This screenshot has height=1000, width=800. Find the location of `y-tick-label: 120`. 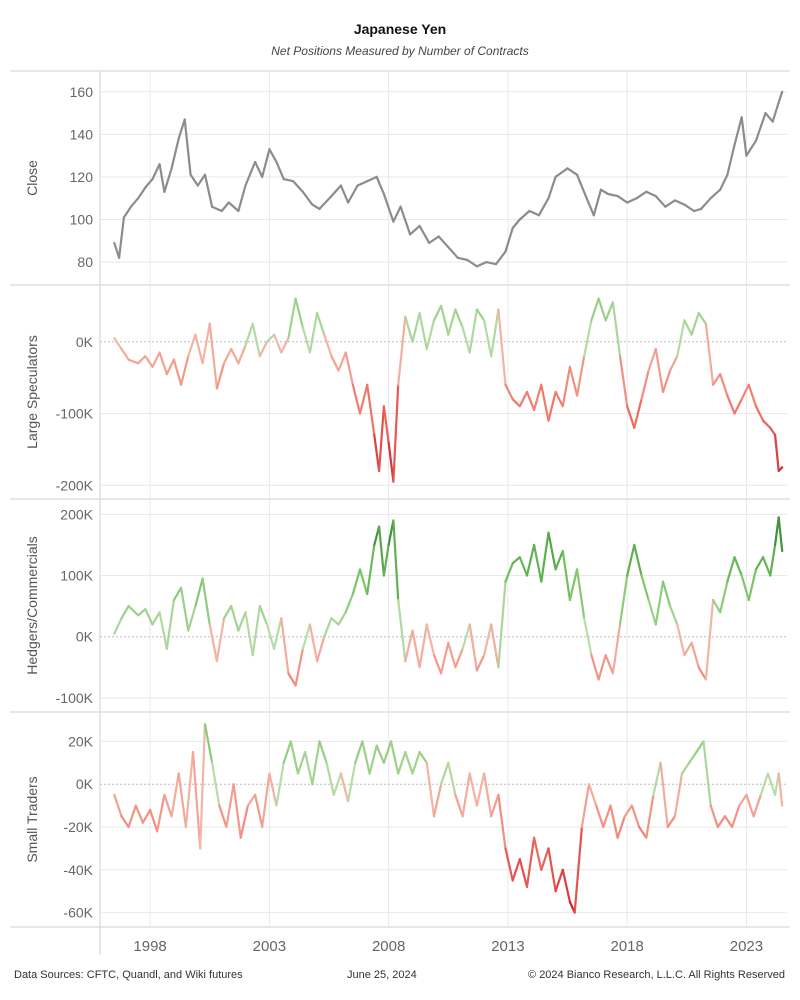

y-tick-label: 120 is located at coordinates (82, 177).